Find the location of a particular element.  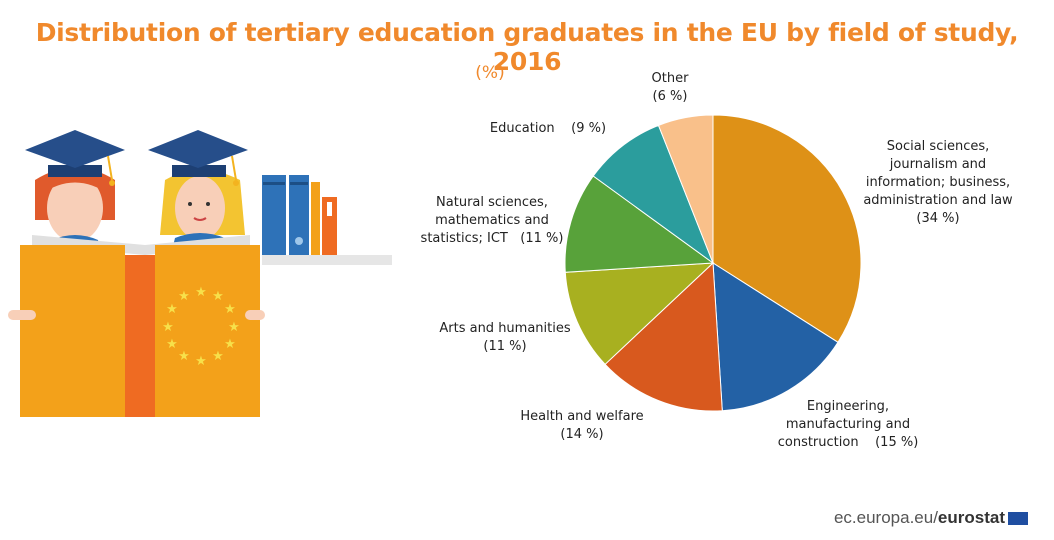

graduate-left is located at coordinates (75, 190).